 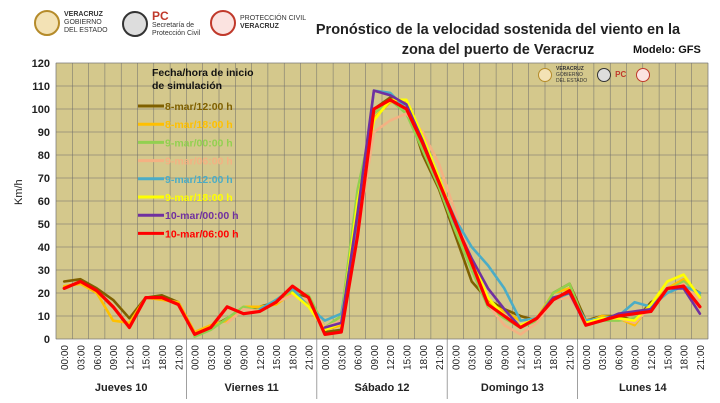 I want to click on y-tick-label: 120, so click(x=41, y=64).